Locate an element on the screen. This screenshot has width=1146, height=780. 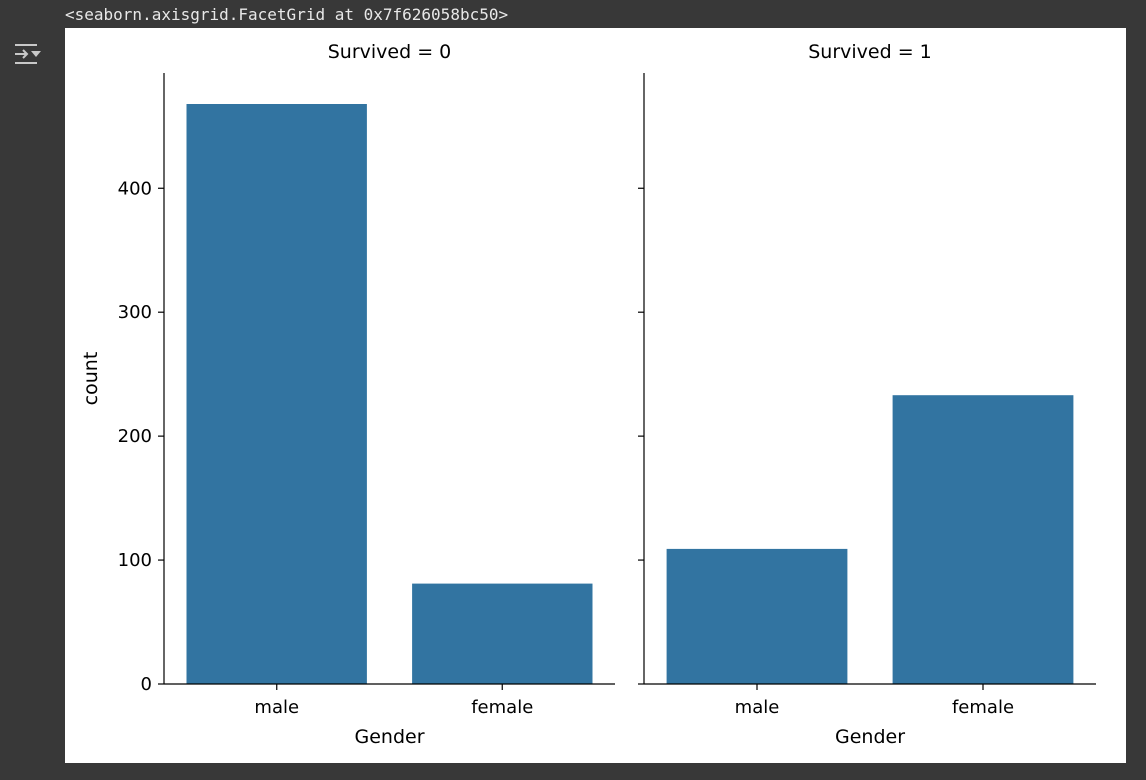
y-axis-label: count is located at coordinates (91, 379).